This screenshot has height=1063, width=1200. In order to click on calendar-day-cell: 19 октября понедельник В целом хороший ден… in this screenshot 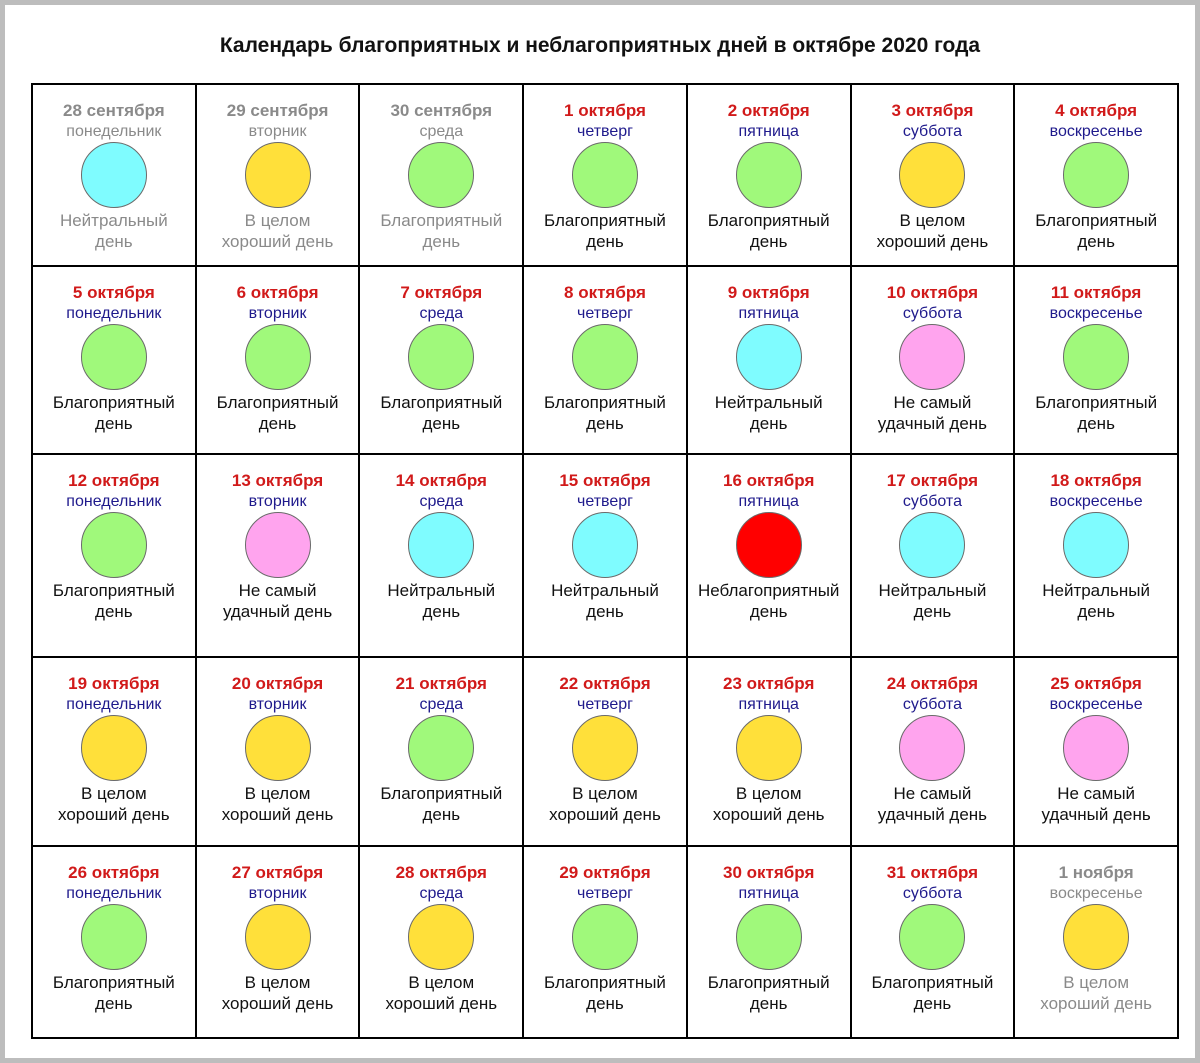, I will do `click(114, 751)`.